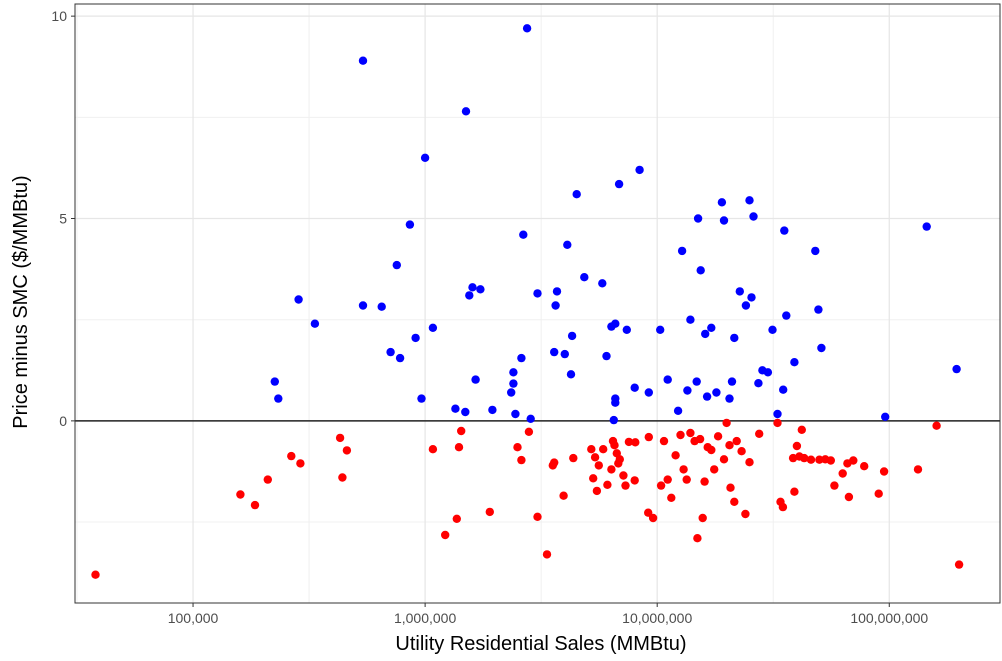 This screenshot has width=1002, height=661. I want to click on x-tick-label: 100,000,000, so click(889, 618).